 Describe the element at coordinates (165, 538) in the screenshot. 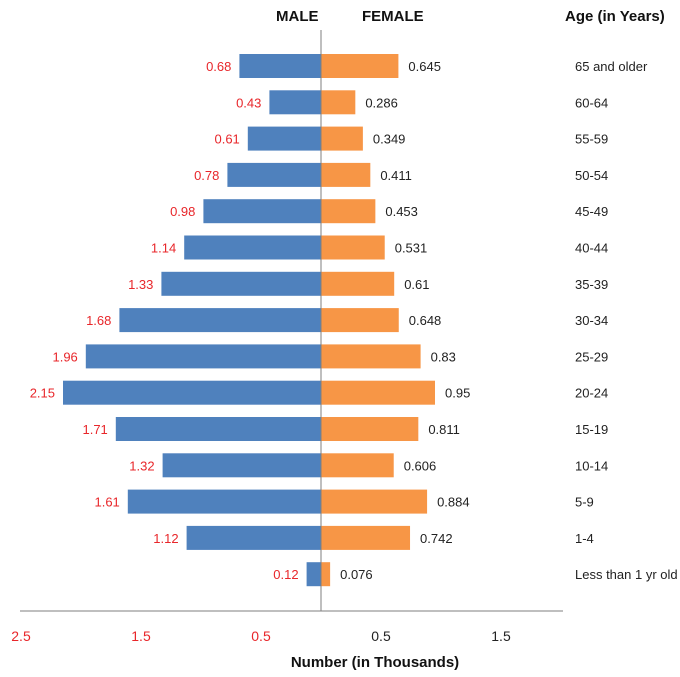

I see `male-value-label: 1.12` at that location.